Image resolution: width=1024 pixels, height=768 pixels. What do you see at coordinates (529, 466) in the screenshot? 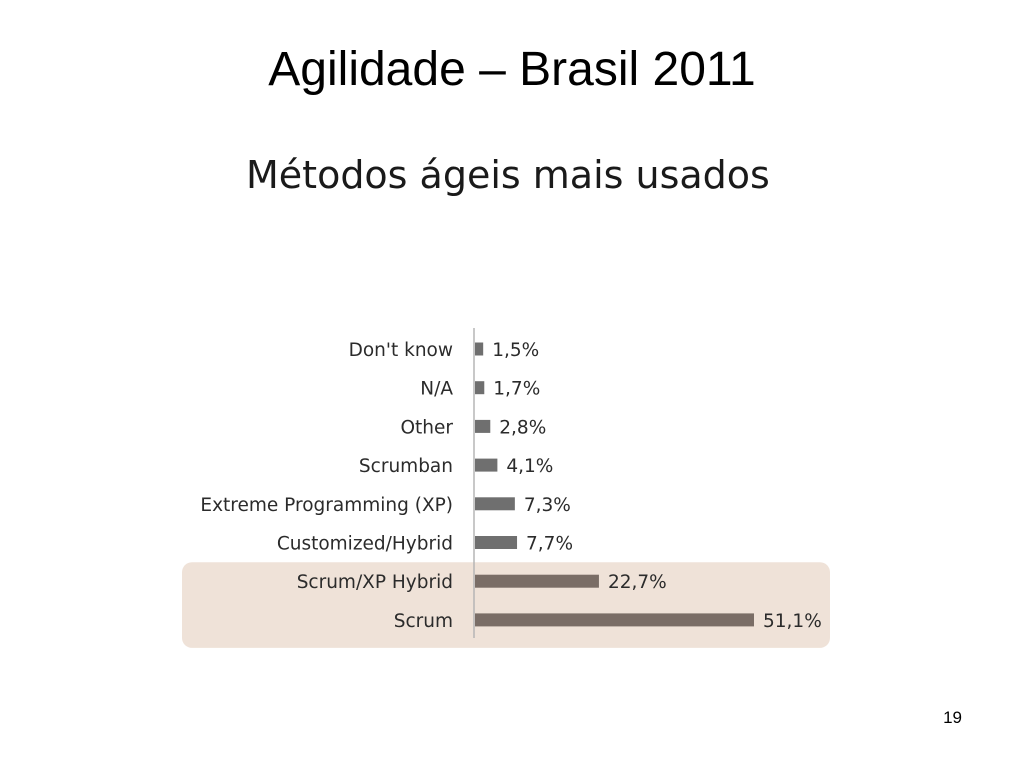
I see `data-label: 4,1%` at bounding box center [529, 466].